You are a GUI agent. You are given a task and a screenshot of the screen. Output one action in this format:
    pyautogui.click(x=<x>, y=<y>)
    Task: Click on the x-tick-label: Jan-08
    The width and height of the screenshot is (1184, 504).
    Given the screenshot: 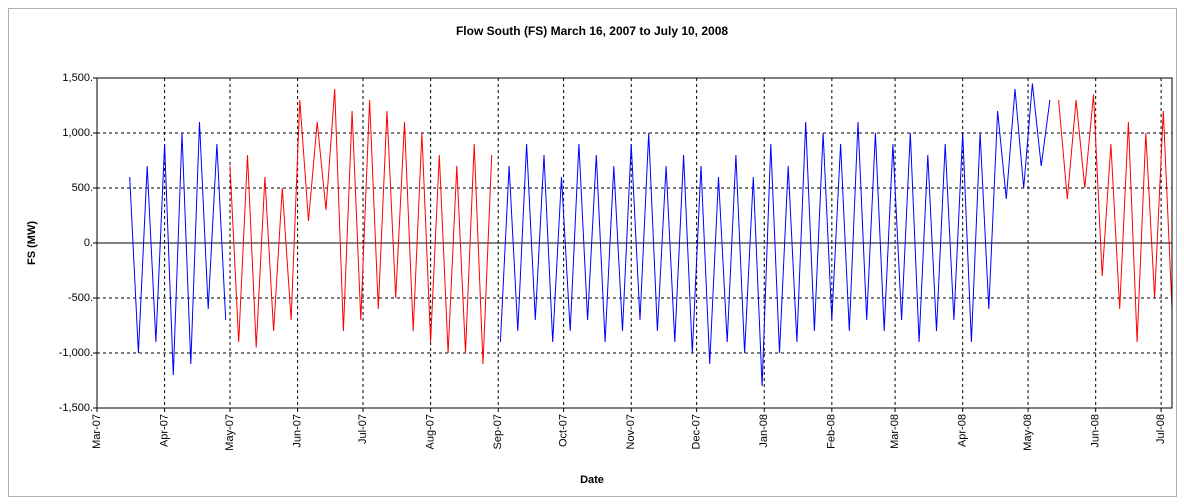 What is the action you would take?
    pyautogui.click(x=764, y=431)
    